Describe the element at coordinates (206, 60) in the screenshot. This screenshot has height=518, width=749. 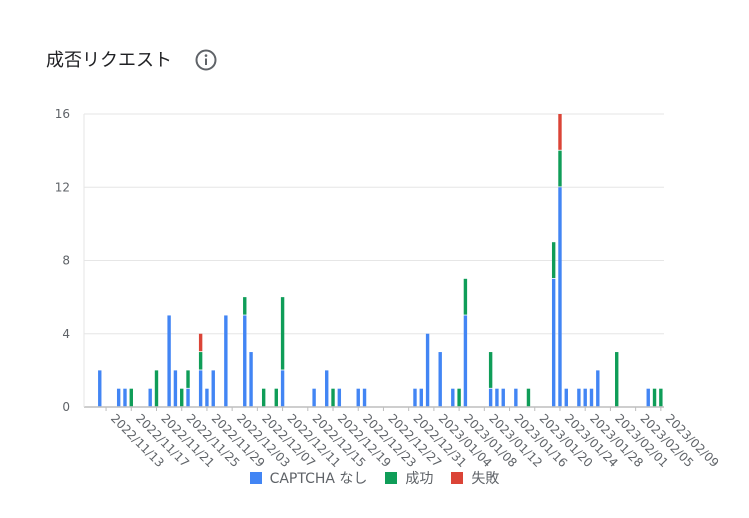
I see `info-icon` at that location.